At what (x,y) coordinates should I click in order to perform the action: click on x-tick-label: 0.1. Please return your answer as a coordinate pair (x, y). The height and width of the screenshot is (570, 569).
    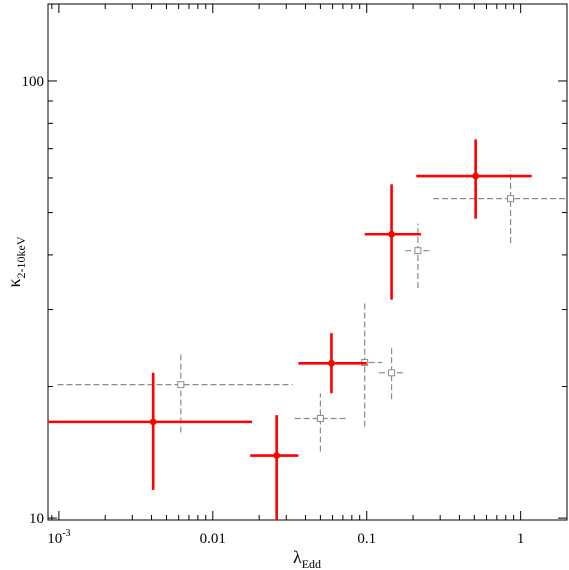
    Looking at the image, I should click on (366, 539).